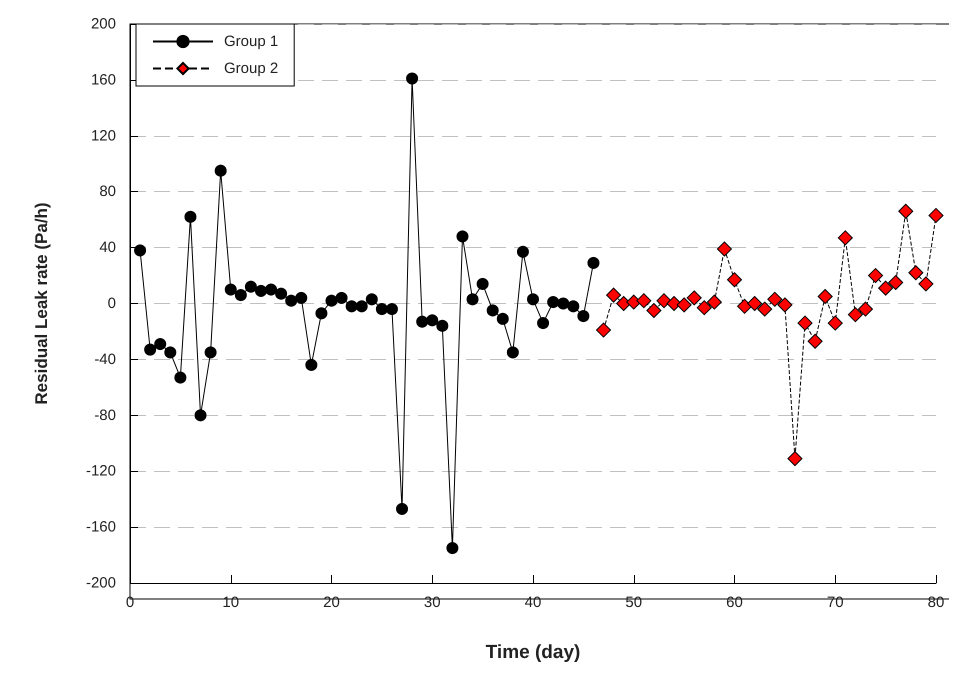 This screenshot has width=957, height=694. What do you see at coordinates (107, 191) in the screenshot?
I see `y-tick-label: 80` at bounding box center [107, 191].